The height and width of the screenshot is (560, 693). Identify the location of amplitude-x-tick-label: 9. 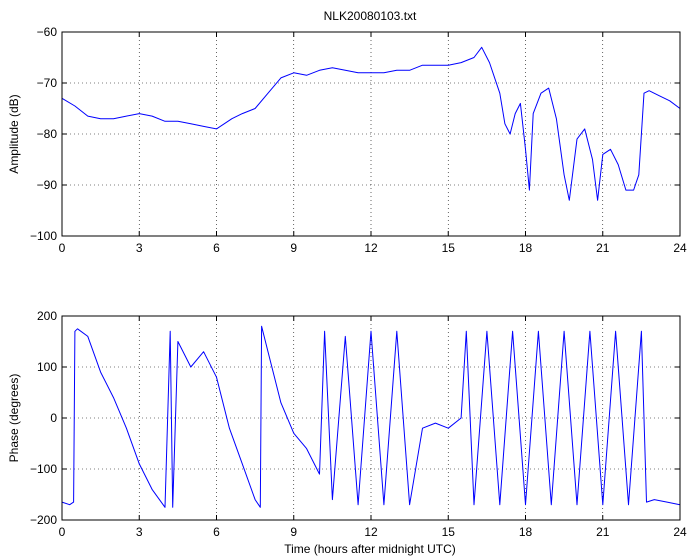
(293, 248).